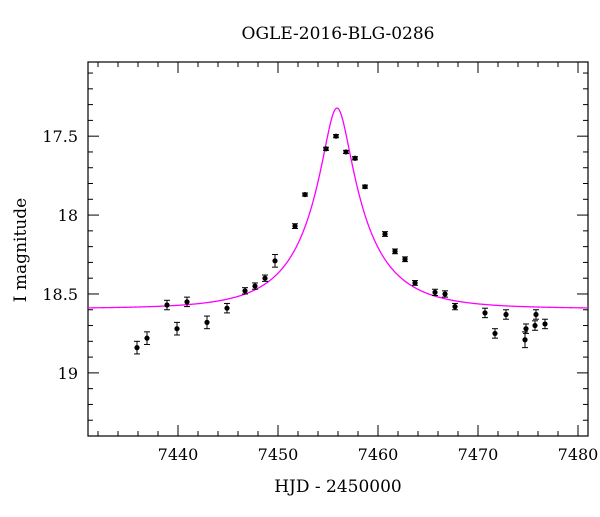  I want to click on chart-title: OGLE-2016-BLG-0286, so click(338, 34).